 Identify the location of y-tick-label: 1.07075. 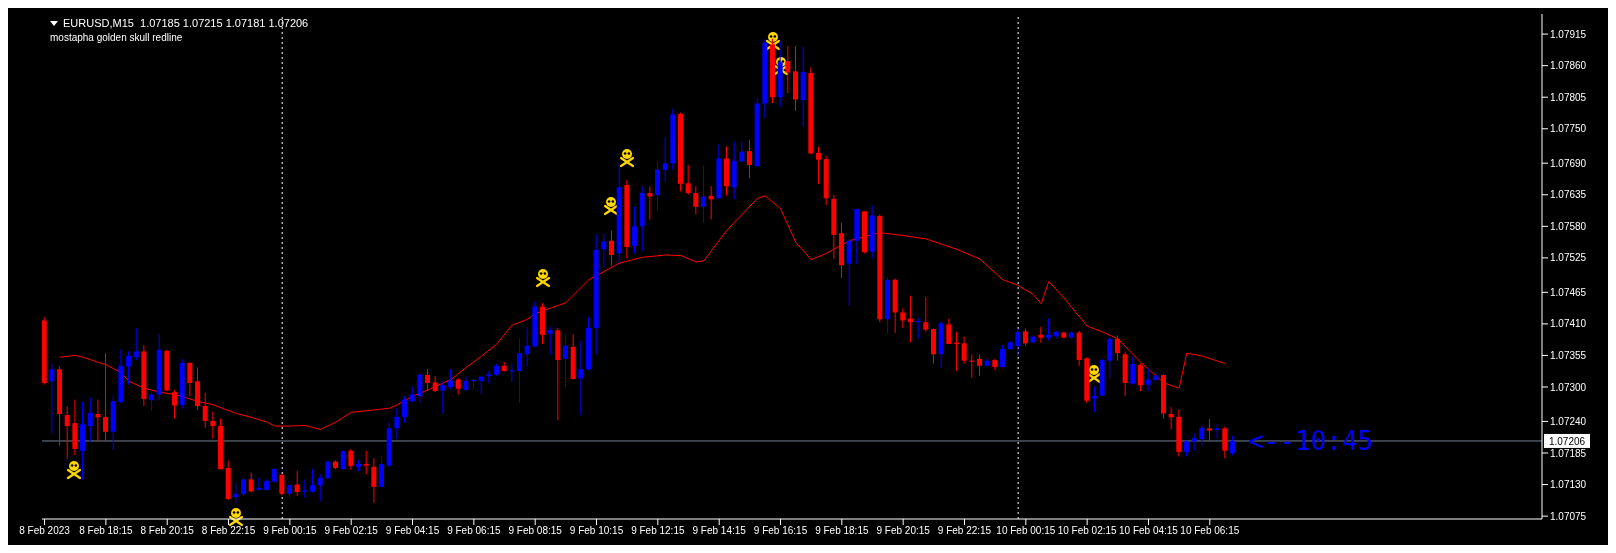
(1568, 516).